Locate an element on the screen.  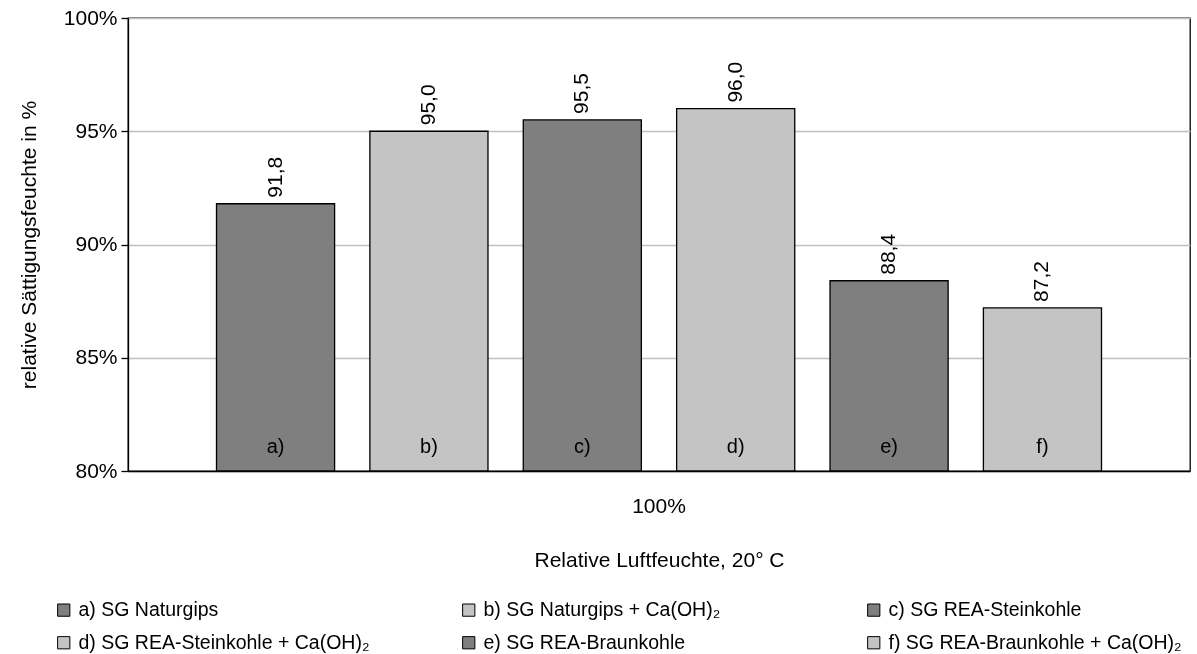
y-tick-label: 90% is located at coordinates (96, 243).